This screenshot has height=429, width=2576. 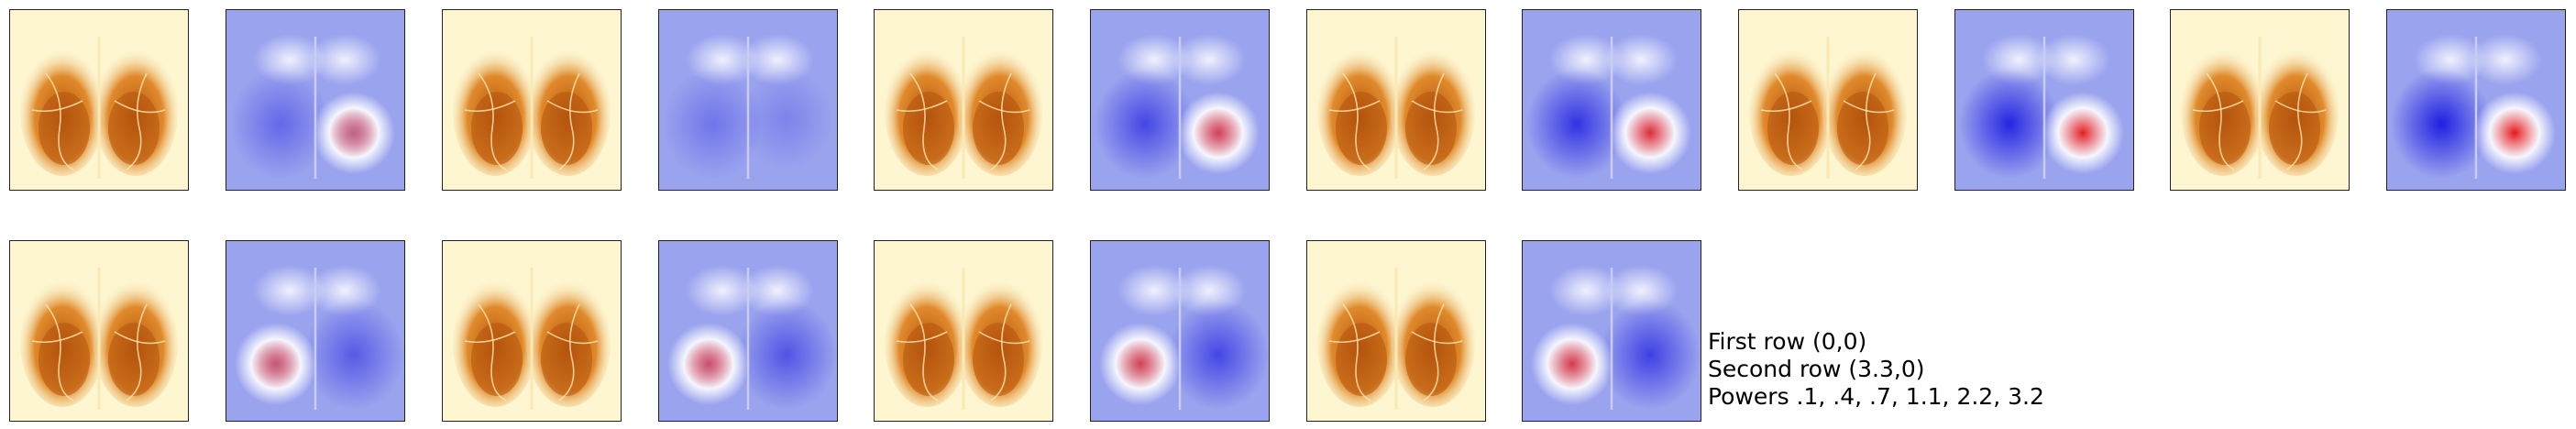 I want to click on caption-line-first-row: First row (0,0), so click(x=1787, y=341).